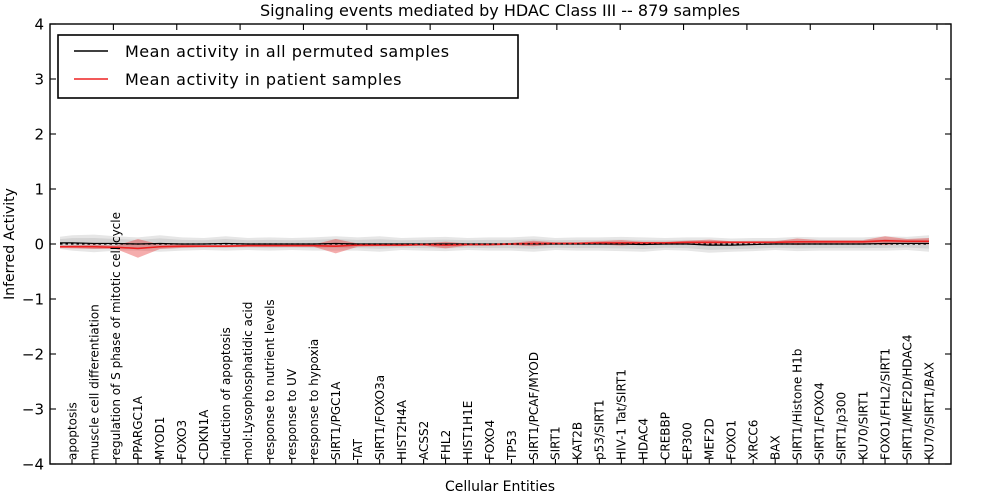 Image resolution: width=1000 pixels, height=504 pixels. Describe the element at coordinates (534, 406) in the screenshot. I see `x-tick-label: SIRT1/PCAF/MYOD` at that location.